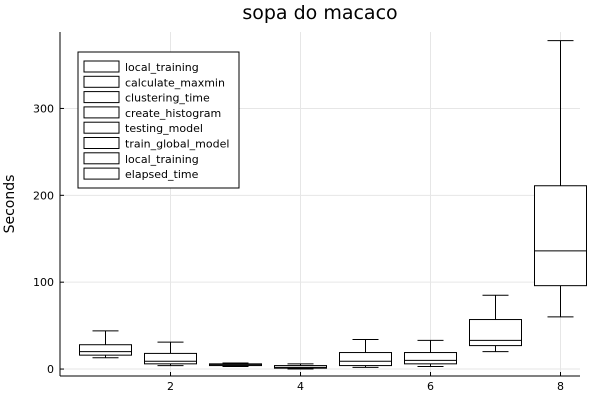 The width and height of the screenshot is (600, 400). I want to click on legend-entry-label: elapsed_time, so click(162, 174).